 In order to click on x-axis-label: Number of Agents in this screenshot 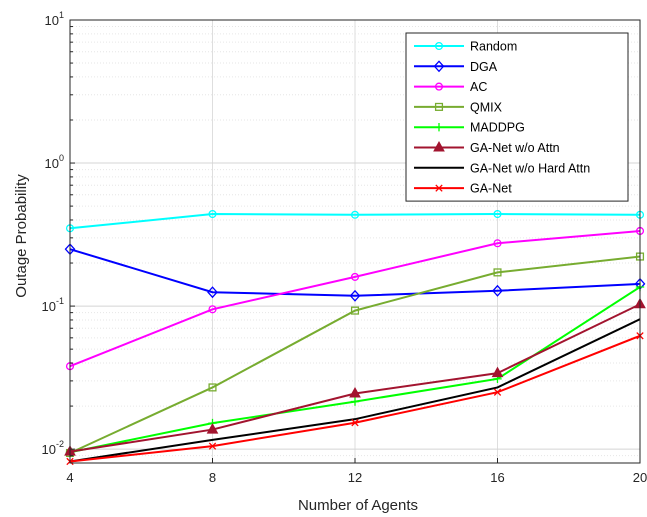, I will do `click(358, 505)`.